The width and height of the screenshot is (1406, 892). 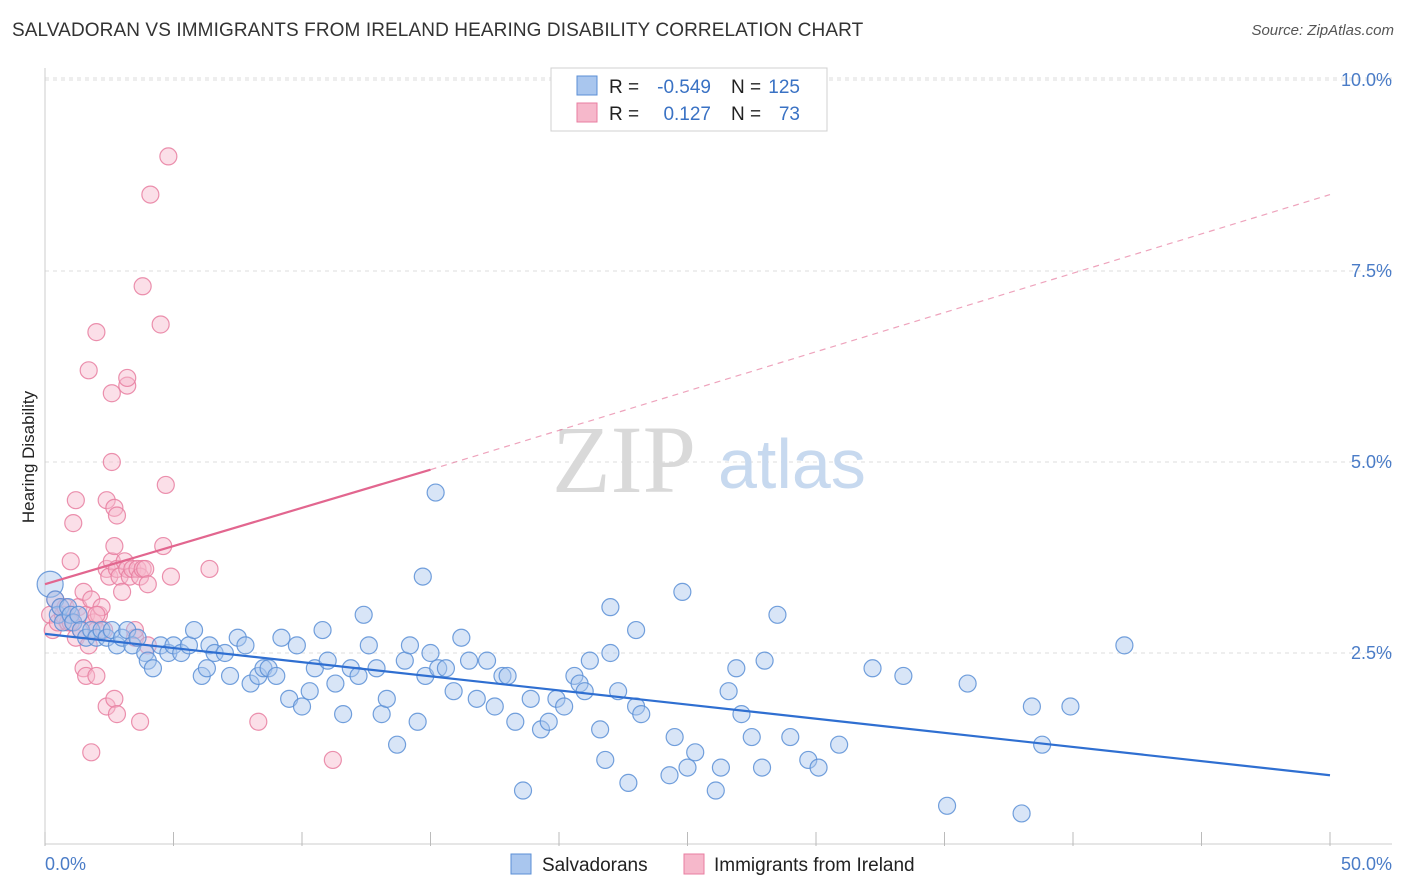 I want to click on legend-r-value-2: 0.127, so click(x=687, y=114).